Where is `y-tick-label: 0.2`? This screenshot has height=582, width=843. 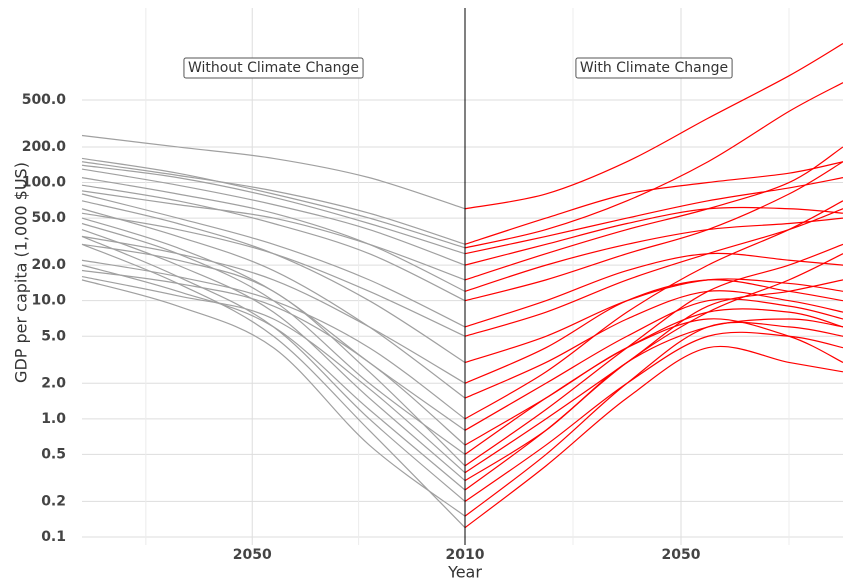 y-tick-label: 0.2 is located at coordinates (53, 501).